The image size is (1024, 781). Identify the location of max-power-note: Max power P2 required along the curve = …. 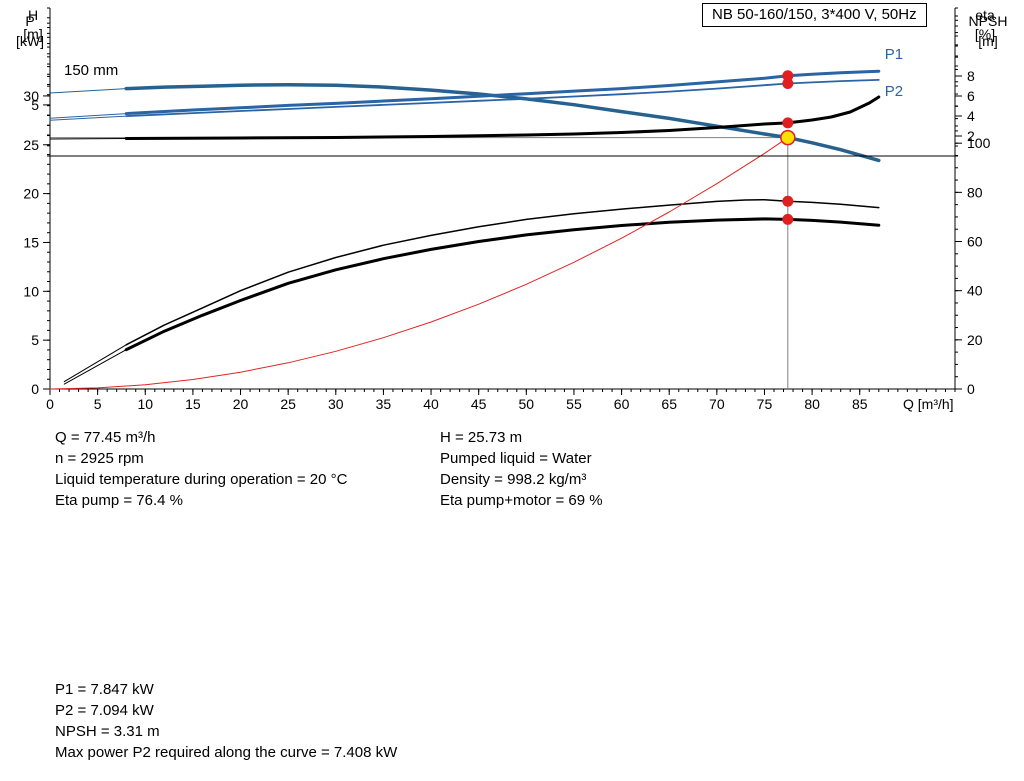
(226, 752).